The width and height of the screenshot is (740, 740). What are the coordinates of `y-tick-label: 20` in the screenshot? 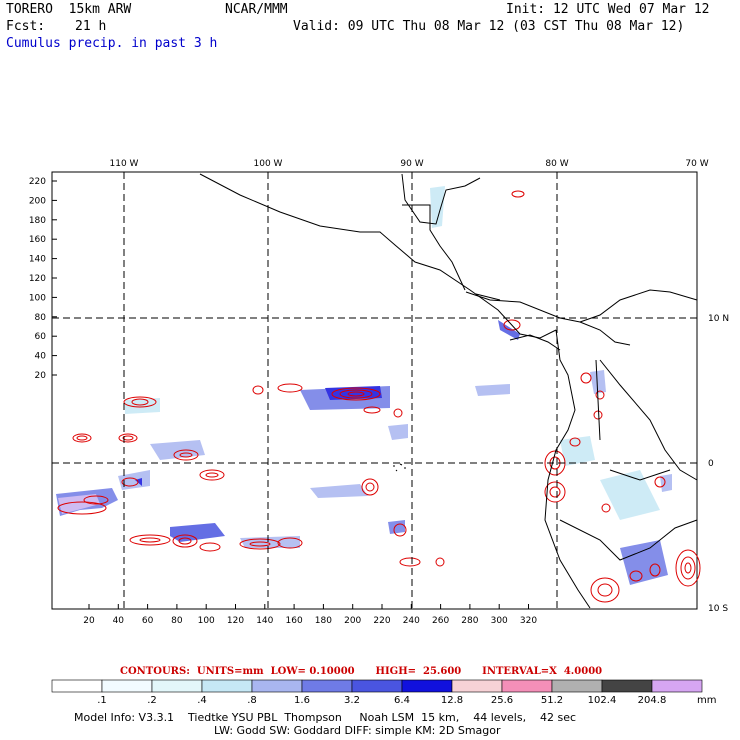 It's located at (41, 376).